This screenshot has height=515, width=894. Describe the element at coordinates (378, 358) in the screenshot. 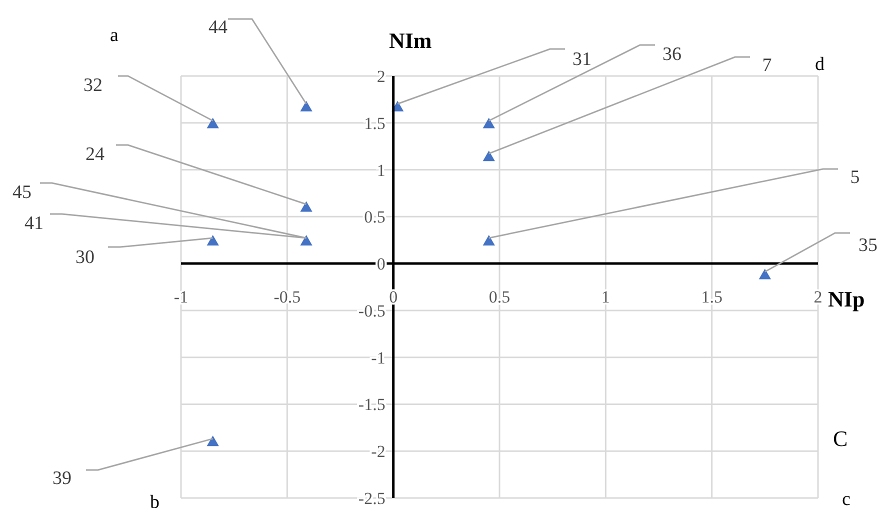

I see `y-tick-label: -1` at that location.